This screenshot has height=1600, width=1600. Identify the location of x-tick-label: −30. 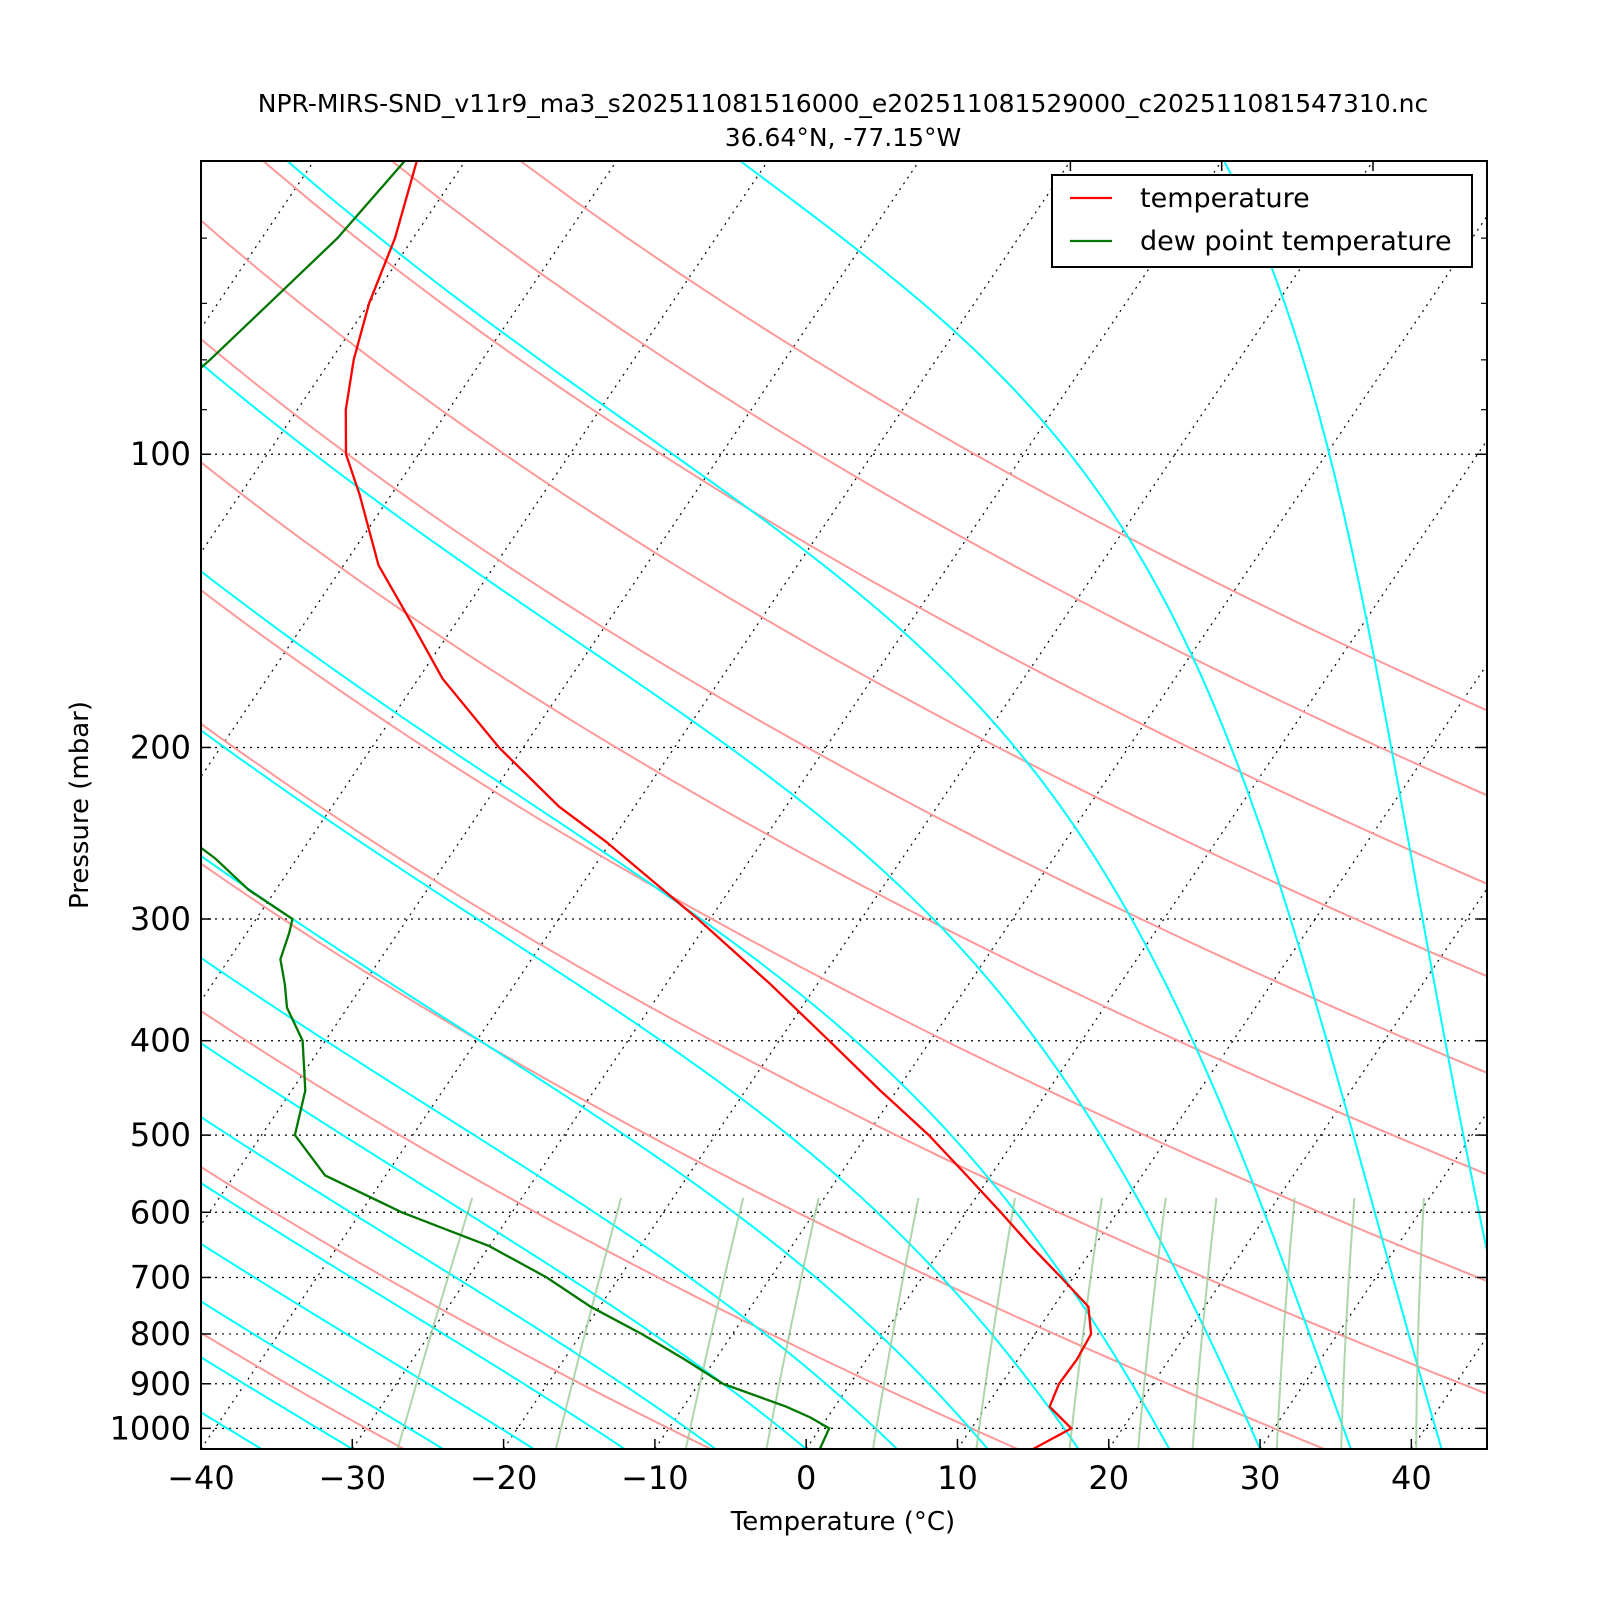
(353, 1478).